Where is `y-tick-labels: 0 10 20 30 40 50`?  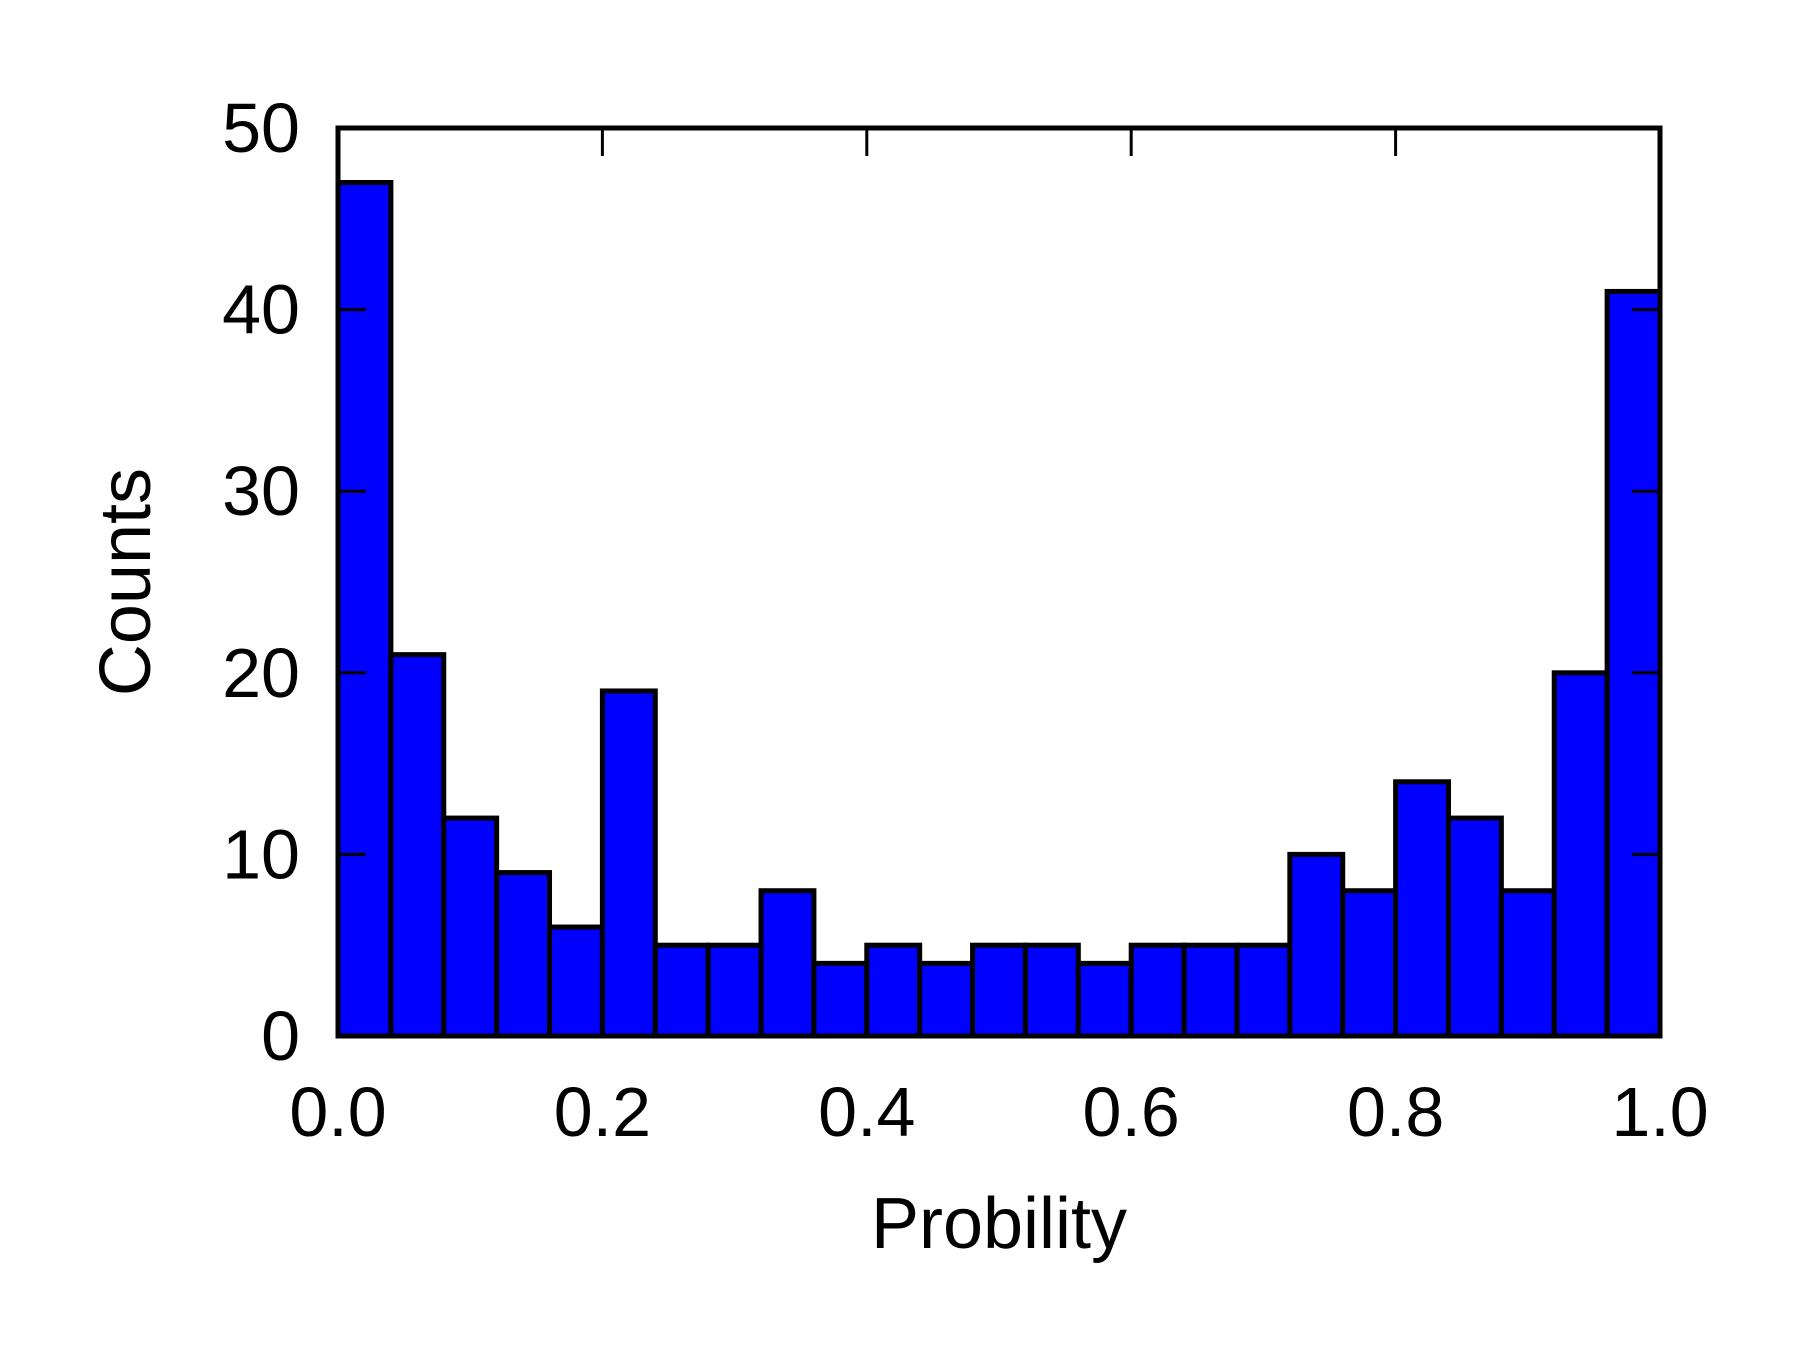
y-tick-labels: 0 10 20 30 40 50 is located at coordinates (261, 582).